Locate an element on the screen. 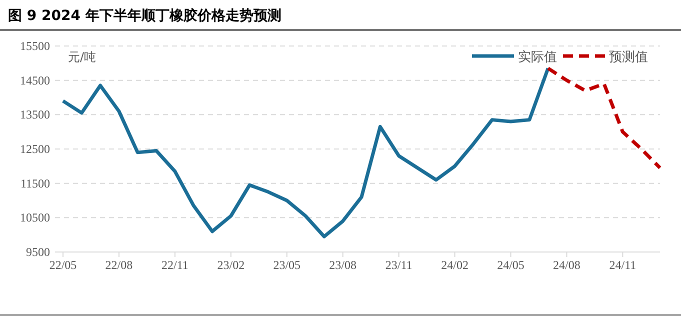 This screenshot has height=317, width=681. line-series is located at coordinates (604, 118).